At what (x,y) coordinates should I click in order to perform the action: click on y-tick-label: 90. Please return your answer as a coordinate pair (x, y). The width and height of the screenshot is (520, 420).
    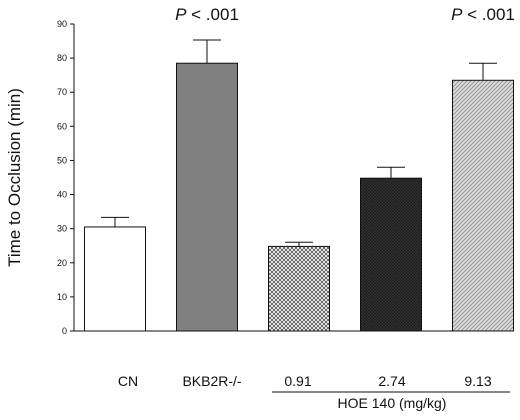
    Looking at the image, I should click on (62, 24).